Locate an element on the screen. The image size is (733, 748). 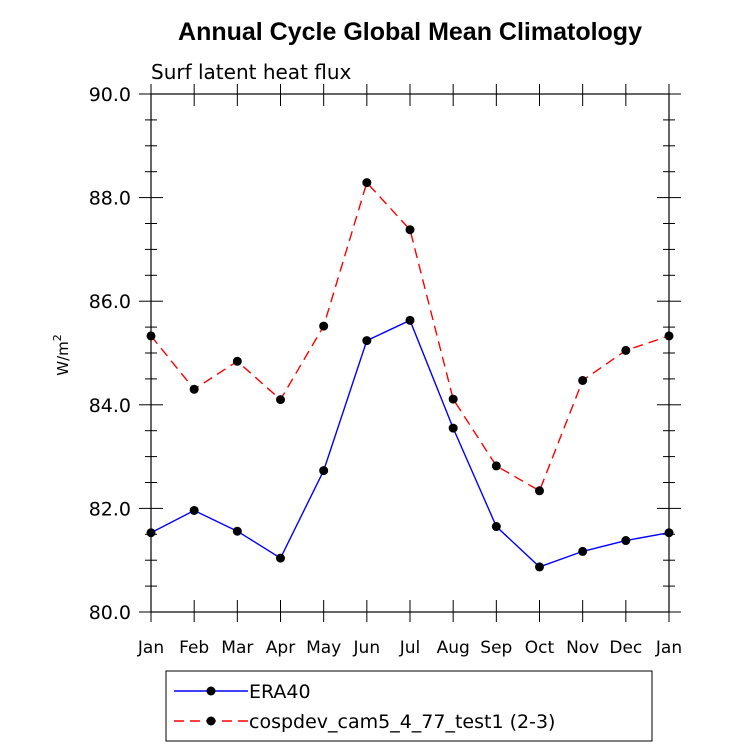
legend-box is located at coordinates (409, 706).